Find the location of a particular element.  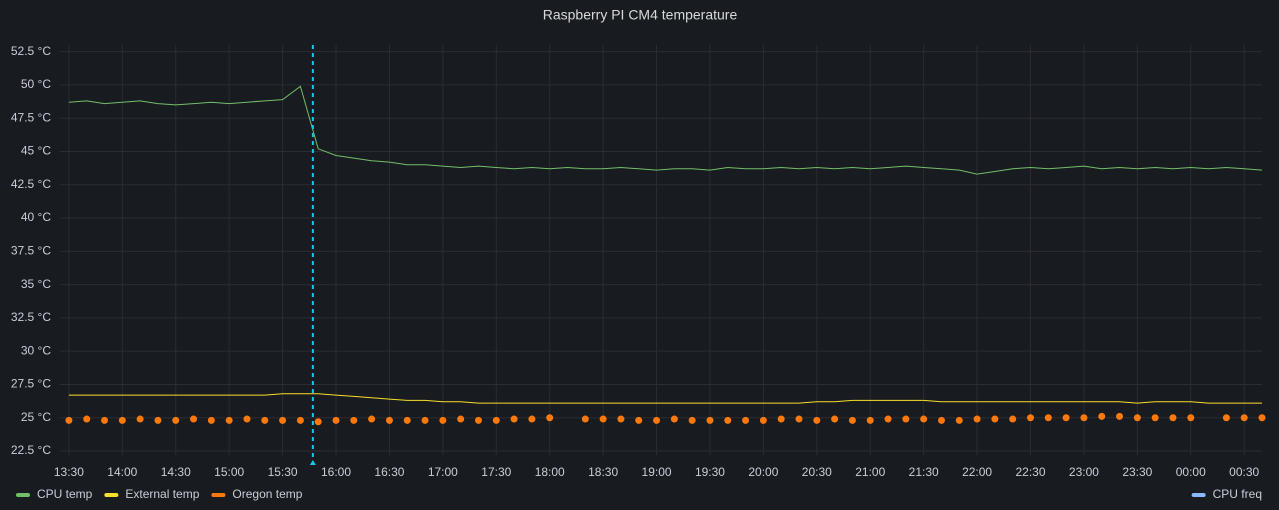

y-tick-label: 35 °C is located at coordinates (36, 284).